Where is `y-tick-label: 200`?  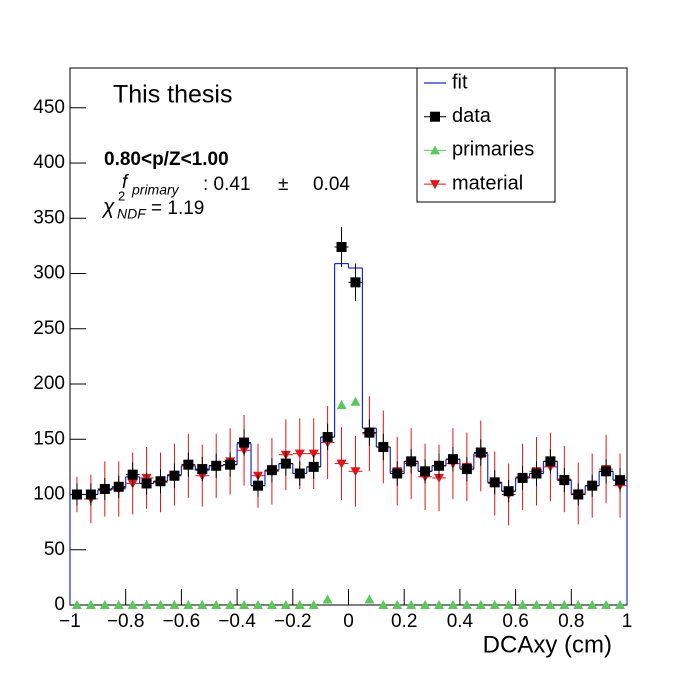
y-tick-label: 200 is located at coordinates (49, 383).